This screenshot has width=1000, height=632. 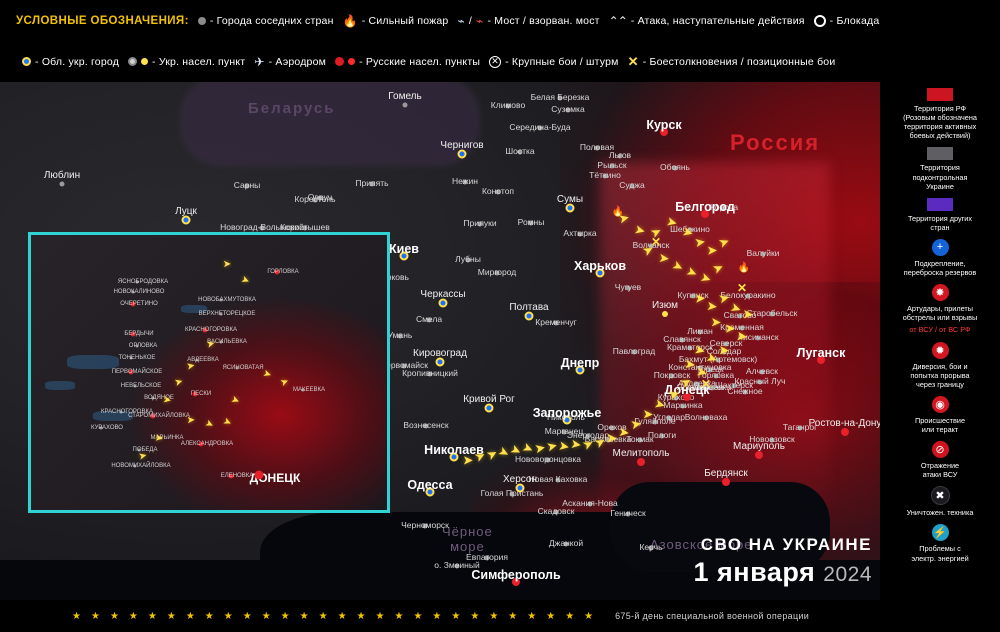 I want to click on major-city-label: Луцк, so click(x=186, y=211).